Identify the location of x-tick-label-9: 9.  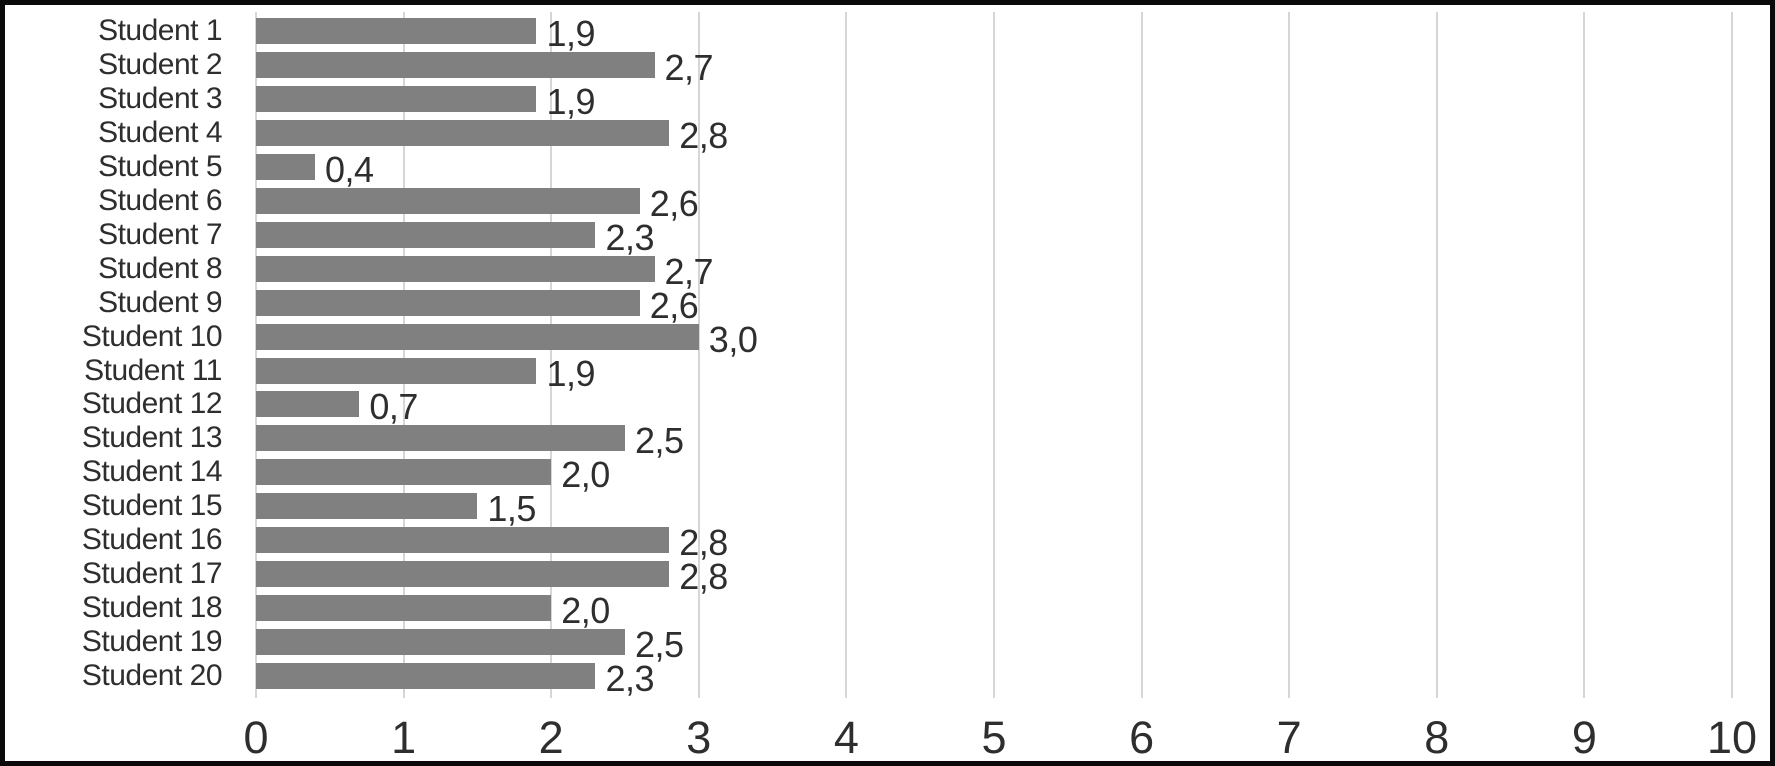
(1584, 737).